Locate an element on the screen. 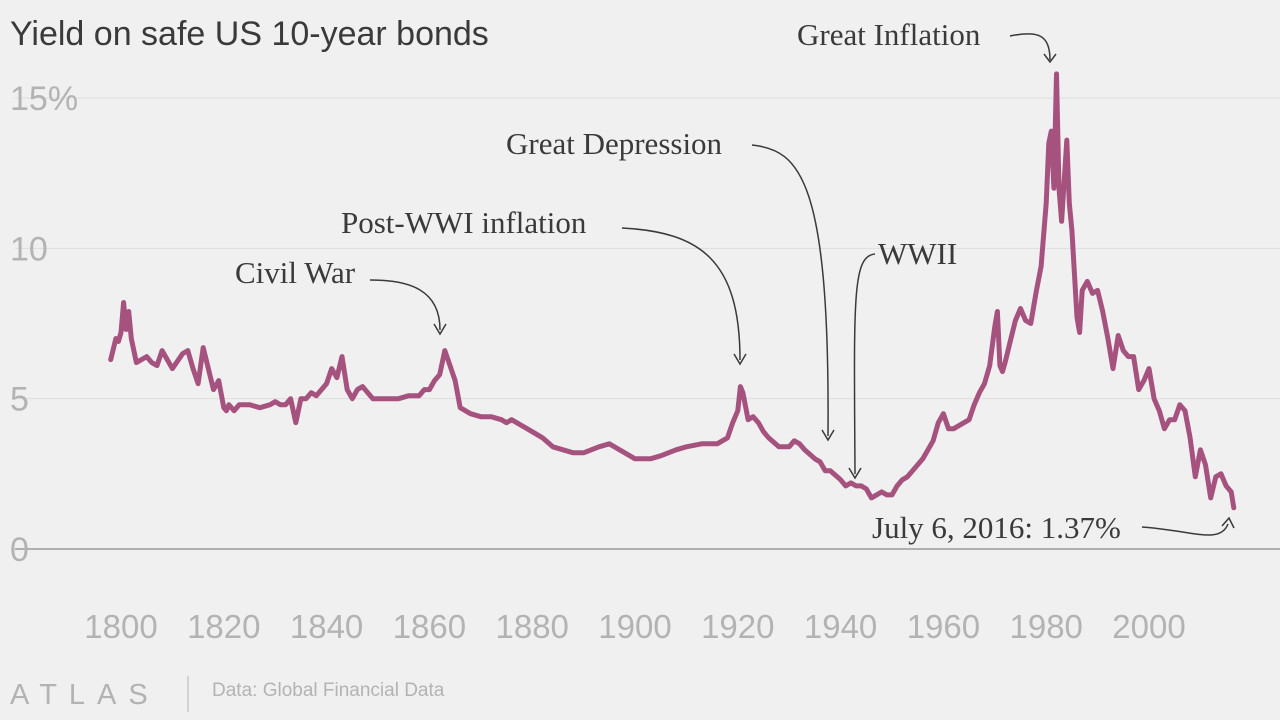 This screenshot has width=1280, height=720. x-tick-label: 1980 is located at coordinates (1045, 626).